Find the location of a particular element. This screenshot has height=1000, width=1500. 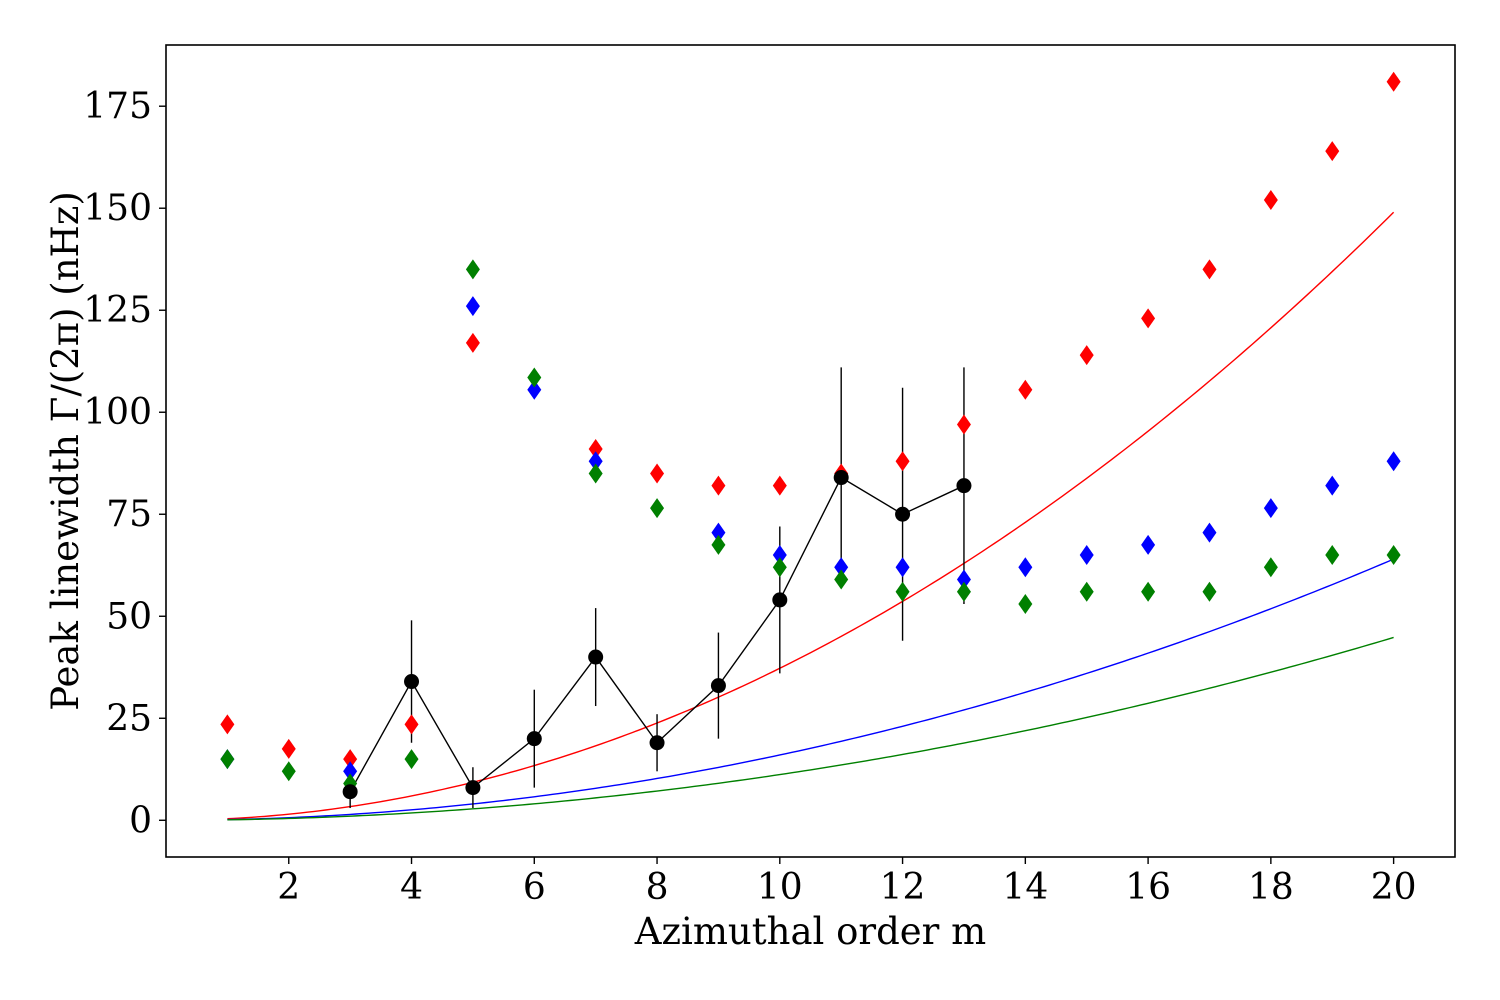

y-axis-ticks: 0 25 50 75 100 125 150 175 is located at coordinates (124, 463).